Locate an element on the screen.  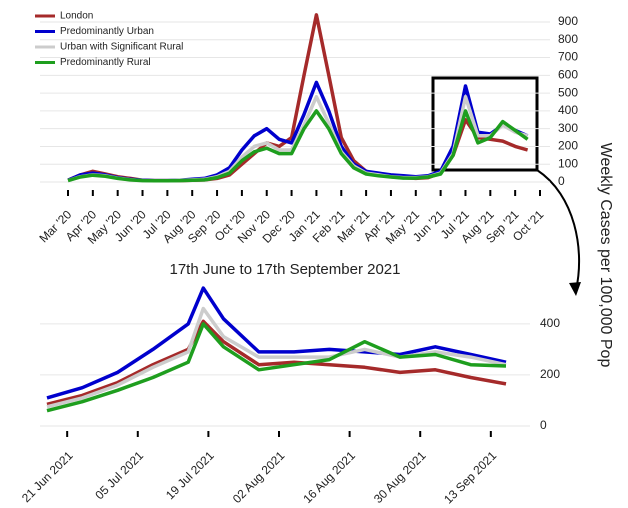
x-tick-label: 21 Jun 2021 is located at coordinates (47, 476).